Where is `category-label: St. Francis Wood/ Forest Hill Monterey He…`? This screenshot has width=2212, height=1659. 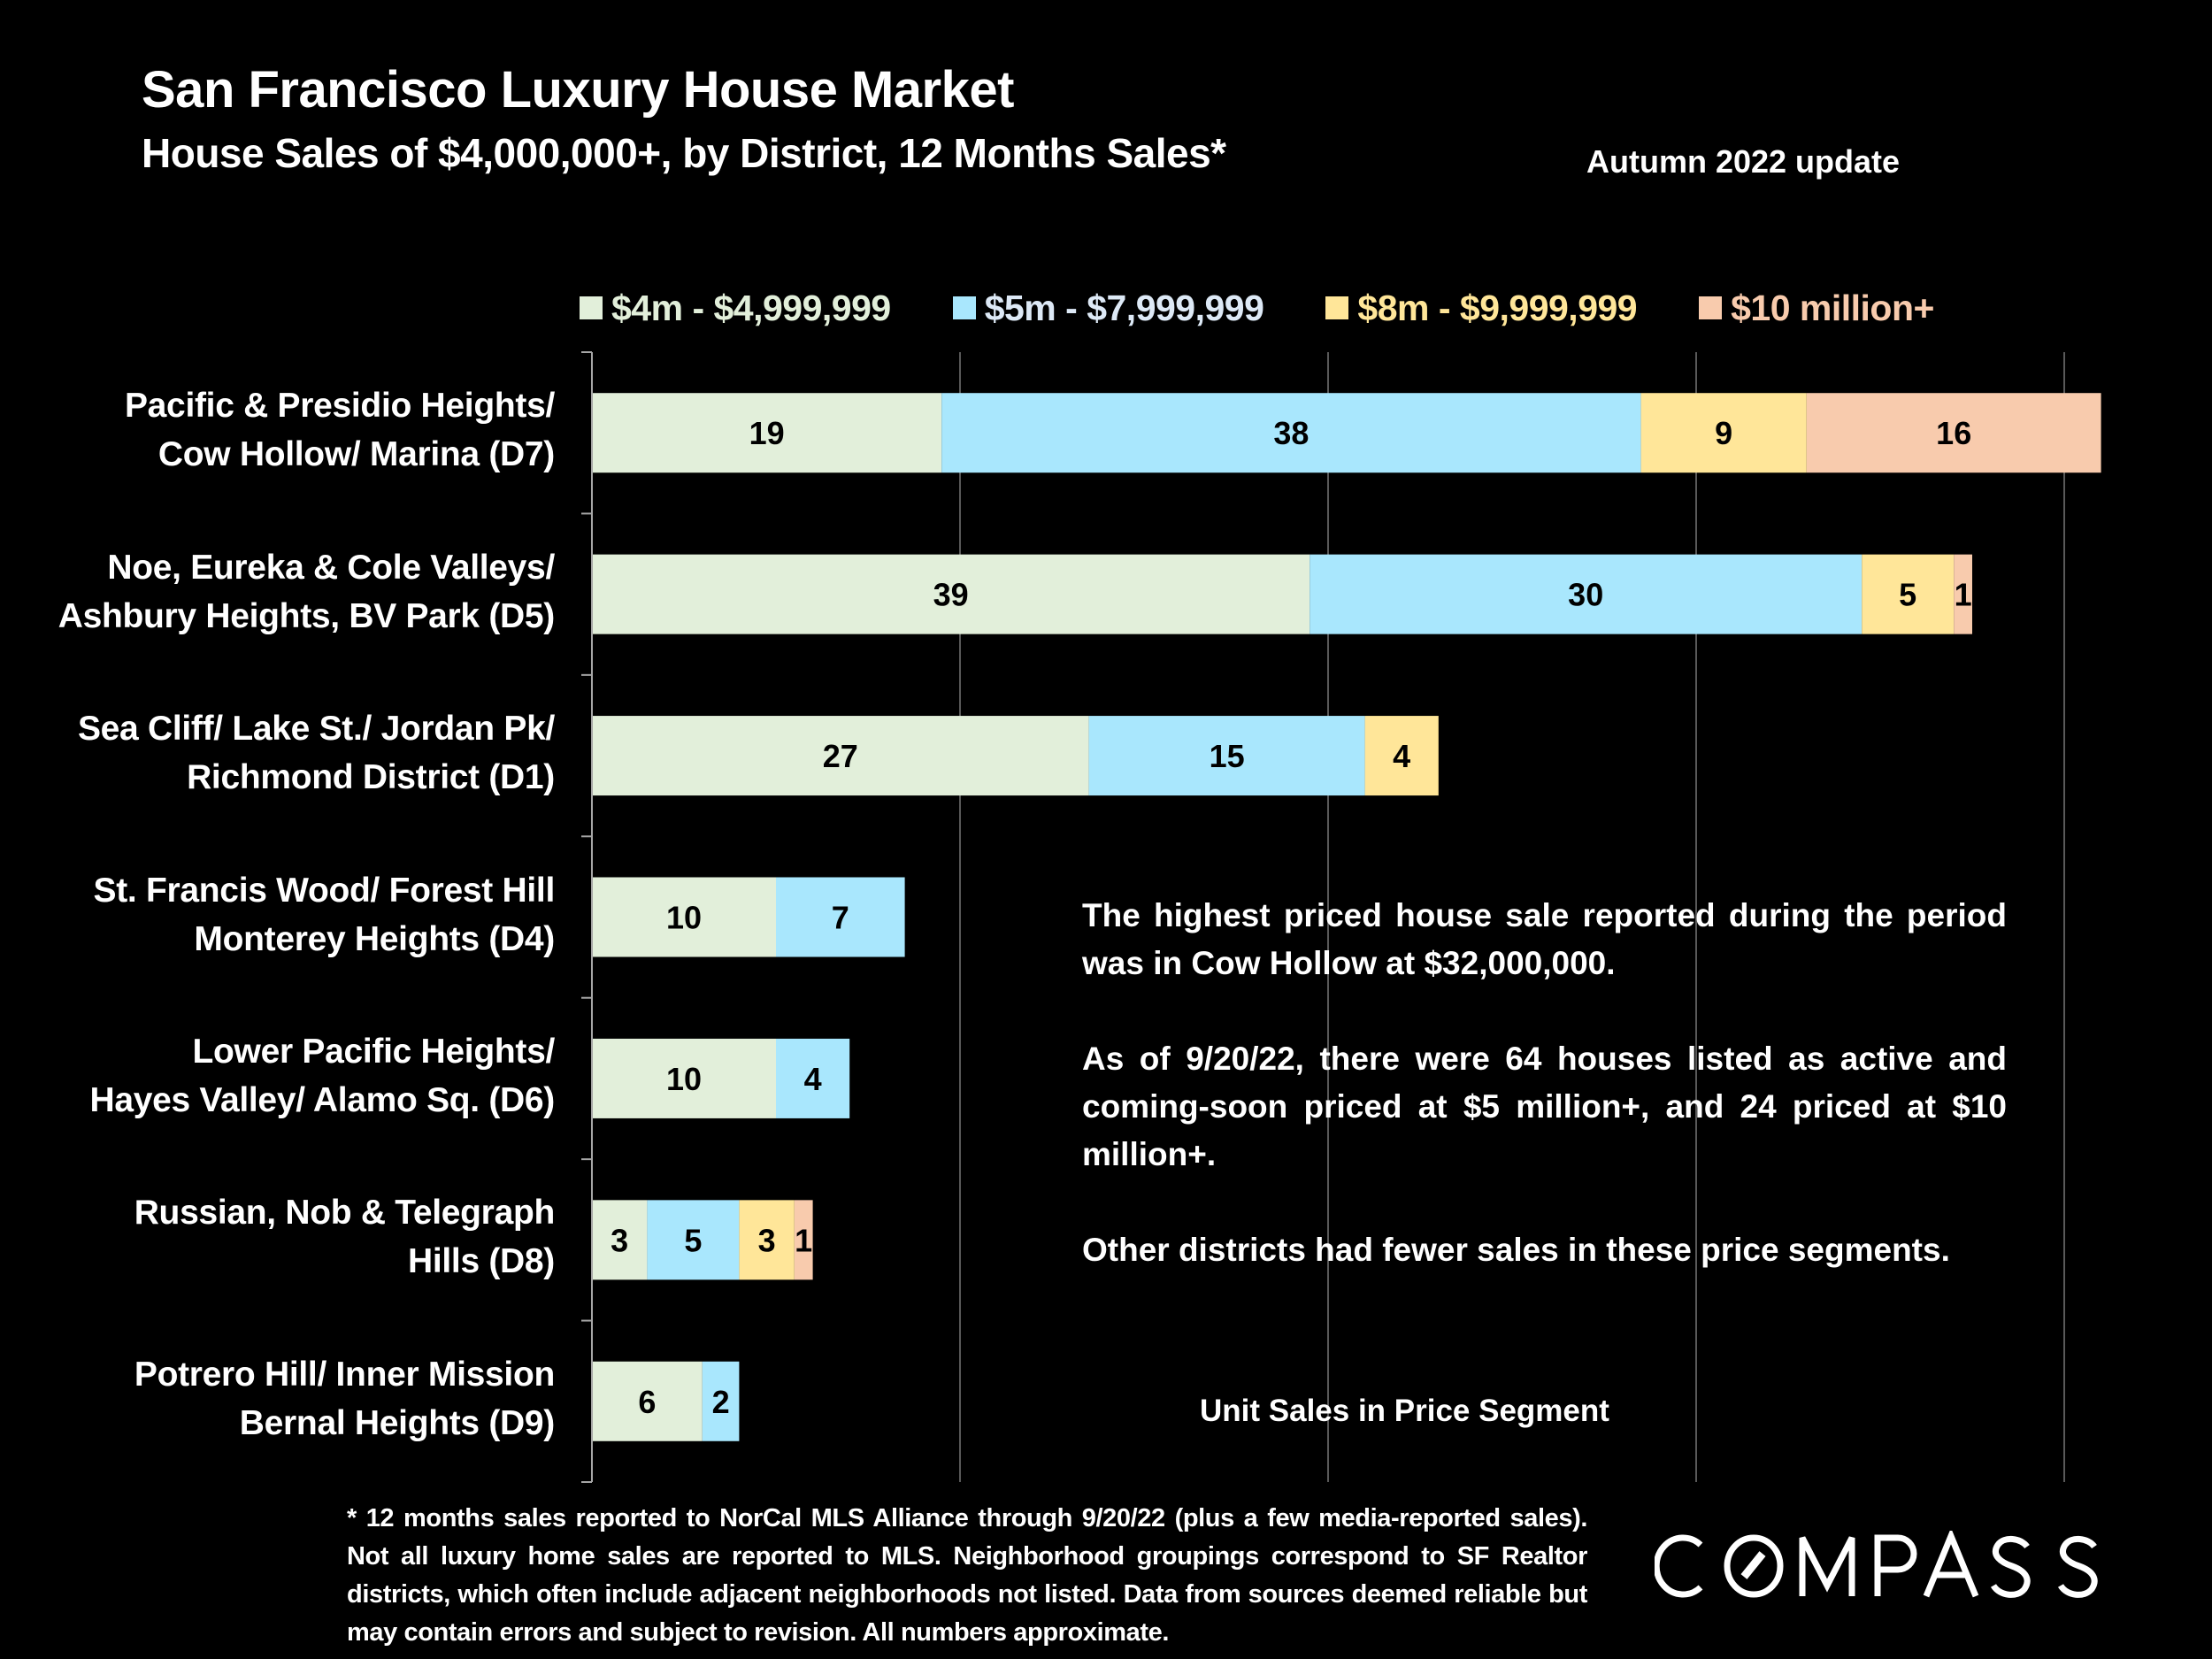 category-label: St. Francis Wood/ Forest Hill Monterey He… is located at coordinates (278, 915).